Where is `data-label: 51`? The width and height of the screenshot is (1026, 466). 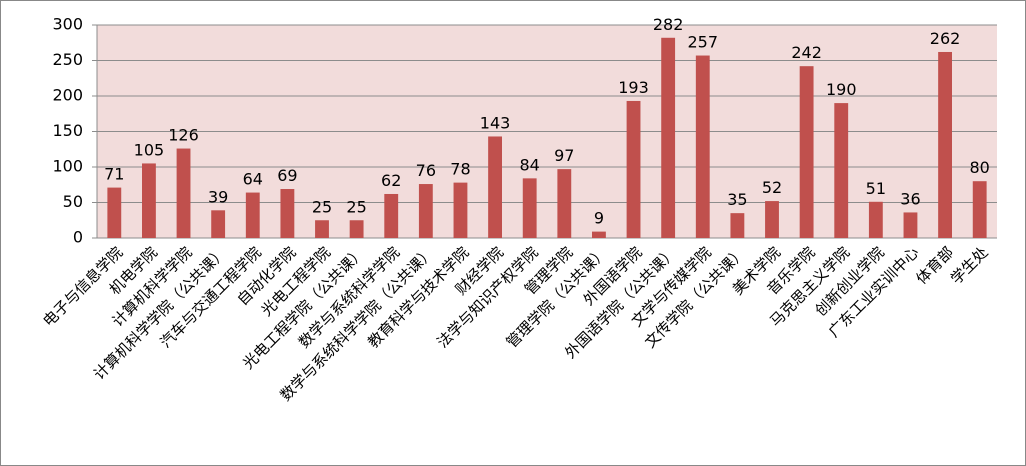
data-label: 51 is located at coordinates (876, 188).